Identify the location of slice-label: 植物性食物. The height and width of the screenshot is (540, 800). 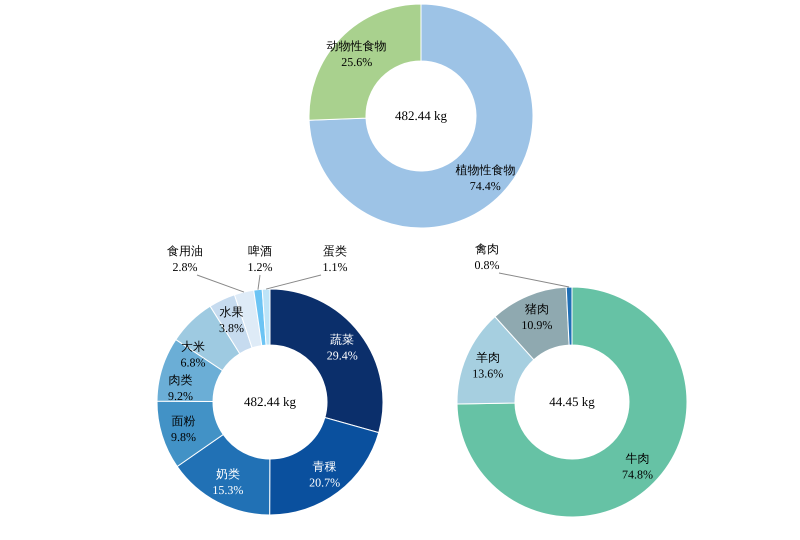
(485, 169).